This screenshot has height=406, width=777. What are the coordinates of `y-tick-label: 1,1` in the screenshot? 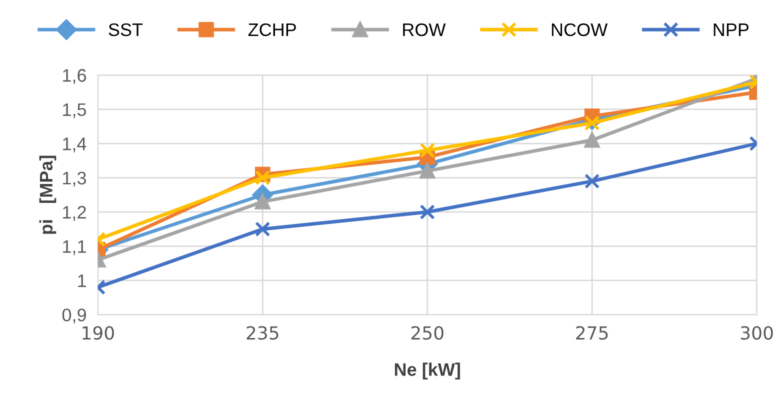 It's located at (74, 248).